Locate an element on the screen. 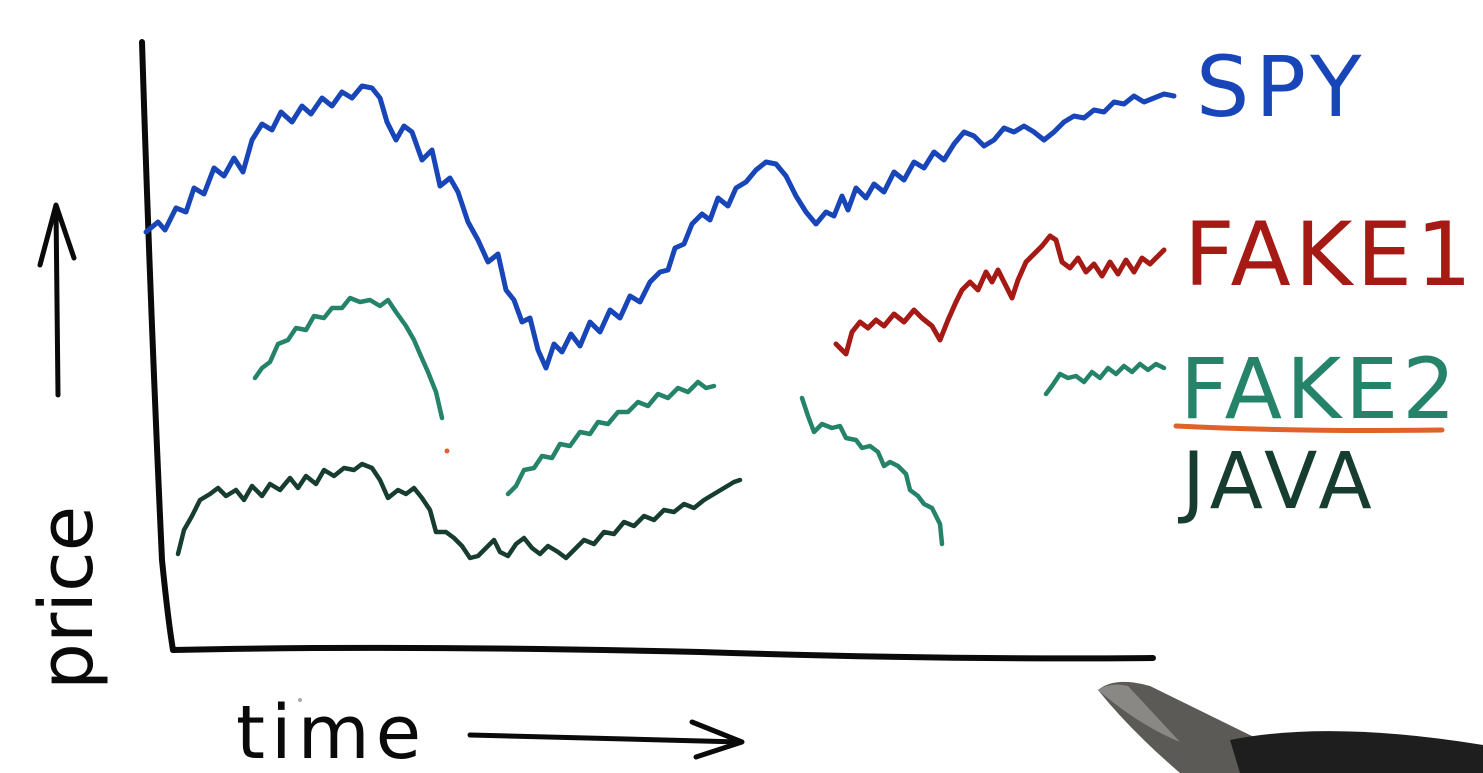 The image size is (1483, 773). stray-dot-grey is located at coordinates (300, 700).